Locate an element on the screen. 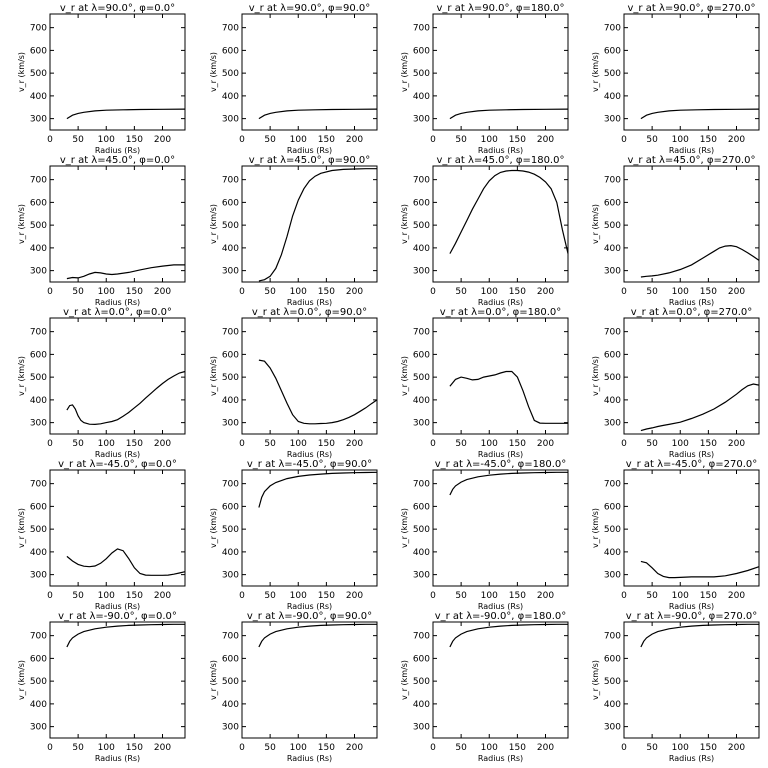  subplot-title: v_r at λ=-90.0°, φ=180.0° is located at coordinates (501, 616).